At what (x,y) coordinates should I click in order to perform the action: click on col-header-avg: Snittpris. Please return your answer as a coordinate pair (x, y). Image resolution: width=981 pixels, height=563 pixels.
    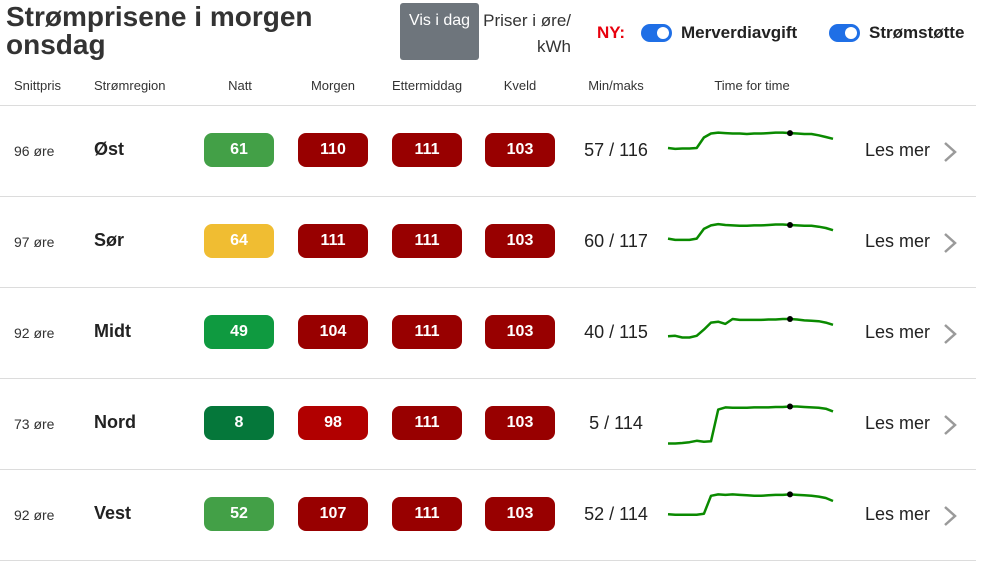
    Looking at the image, I should click on (37, 85).